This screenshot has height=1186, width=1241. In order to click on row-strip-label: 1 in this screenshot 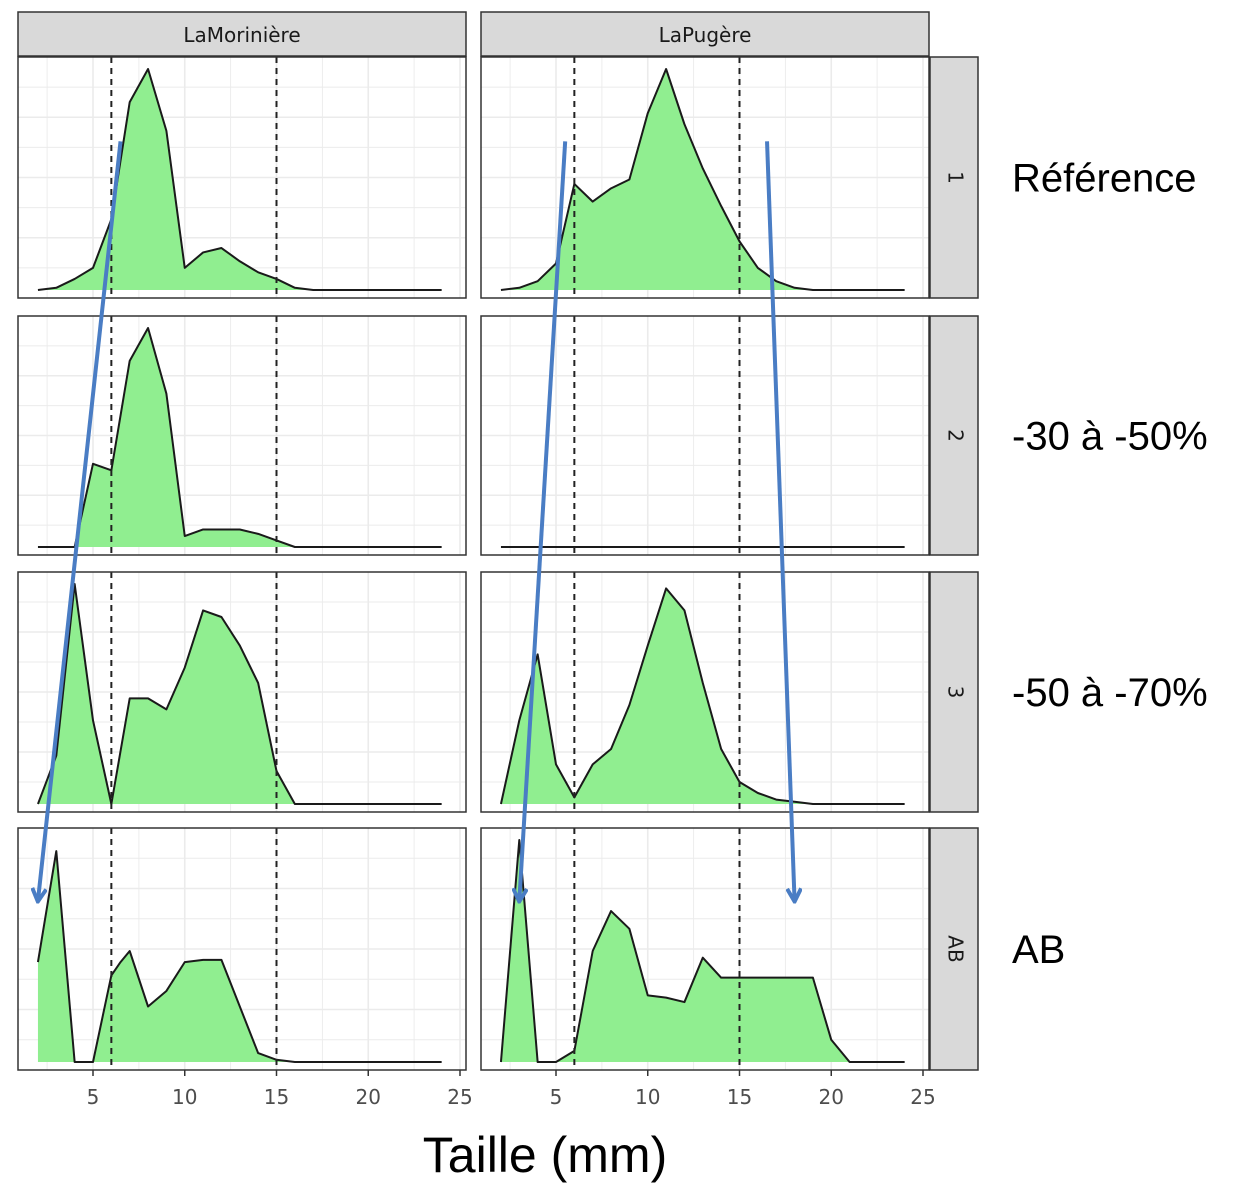, I will do `click(956, 177)`.